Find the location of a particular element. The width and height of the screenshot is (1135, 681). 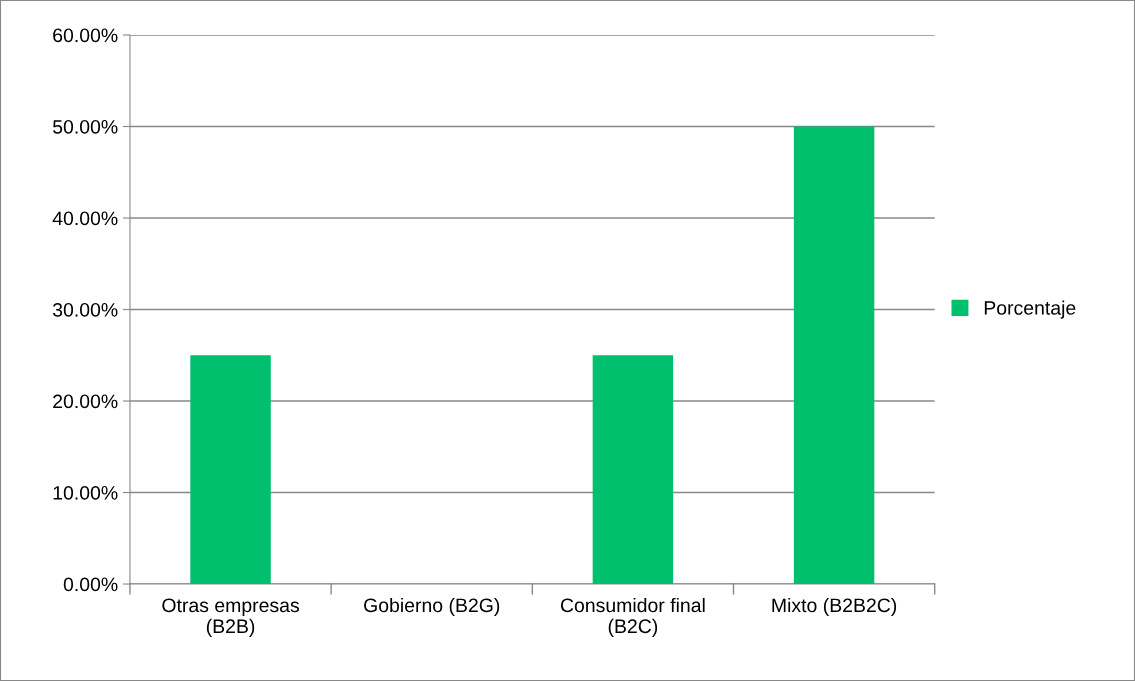

x-tick-label: Mixto (B2B2C) is located at coordinates (834, 607).